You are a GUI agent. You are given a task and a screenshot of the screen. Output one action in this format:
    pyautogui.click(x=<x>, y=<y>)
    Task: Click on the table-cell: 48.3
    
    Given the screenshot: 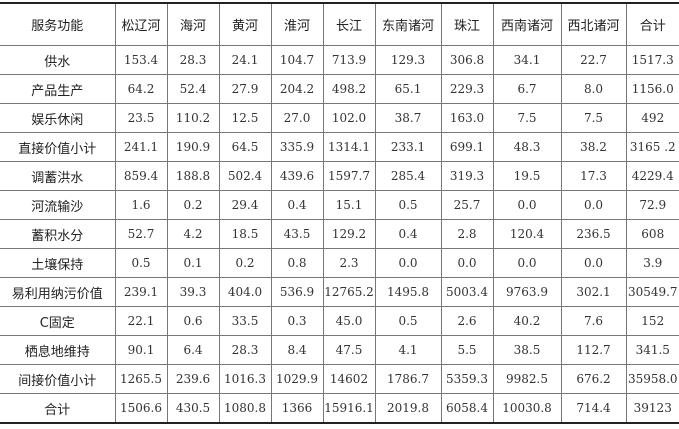 What is the action you would take?
    pyautogui.click(x=527, y=147)
    